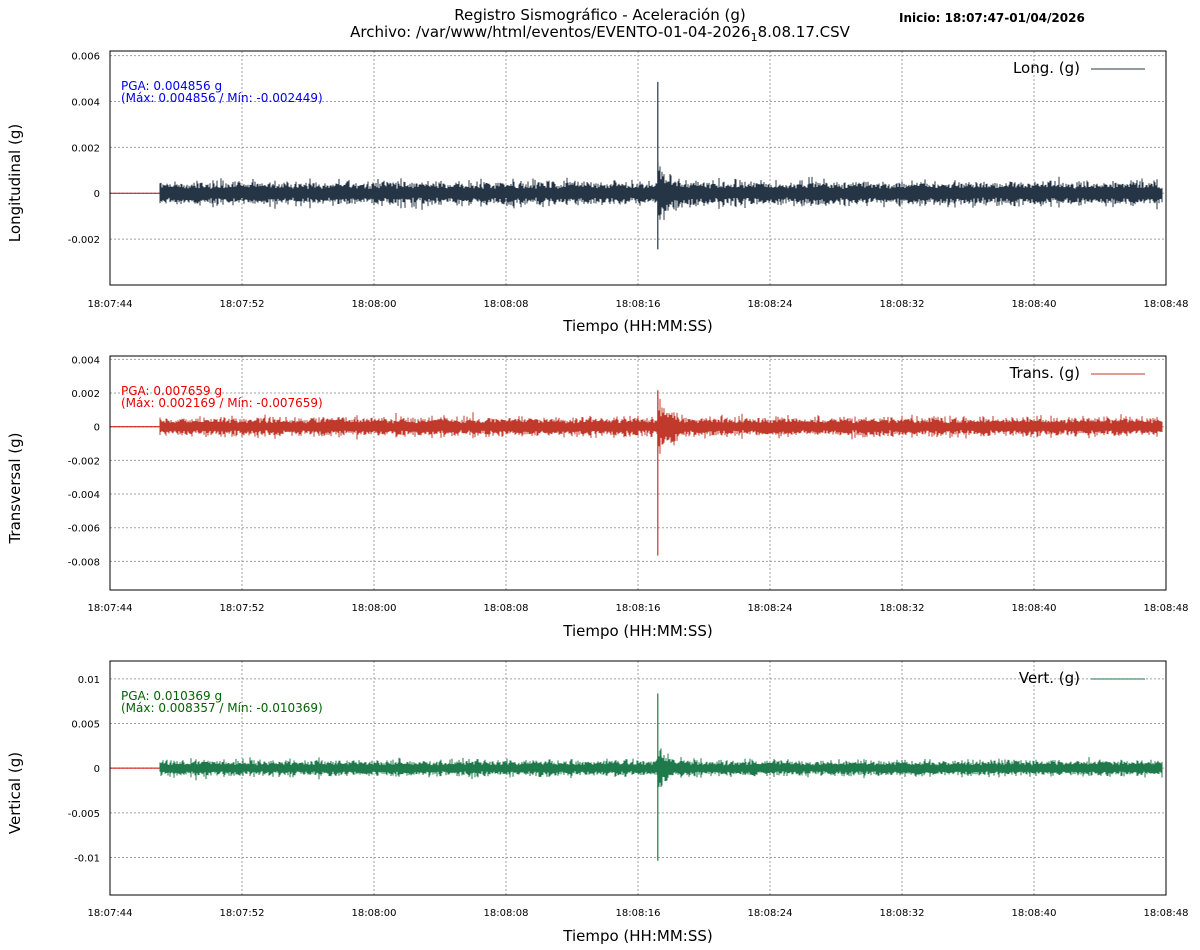  I want to click on chart-title: Registro Sismográfico - Aceleración (g), so click(600, 15).